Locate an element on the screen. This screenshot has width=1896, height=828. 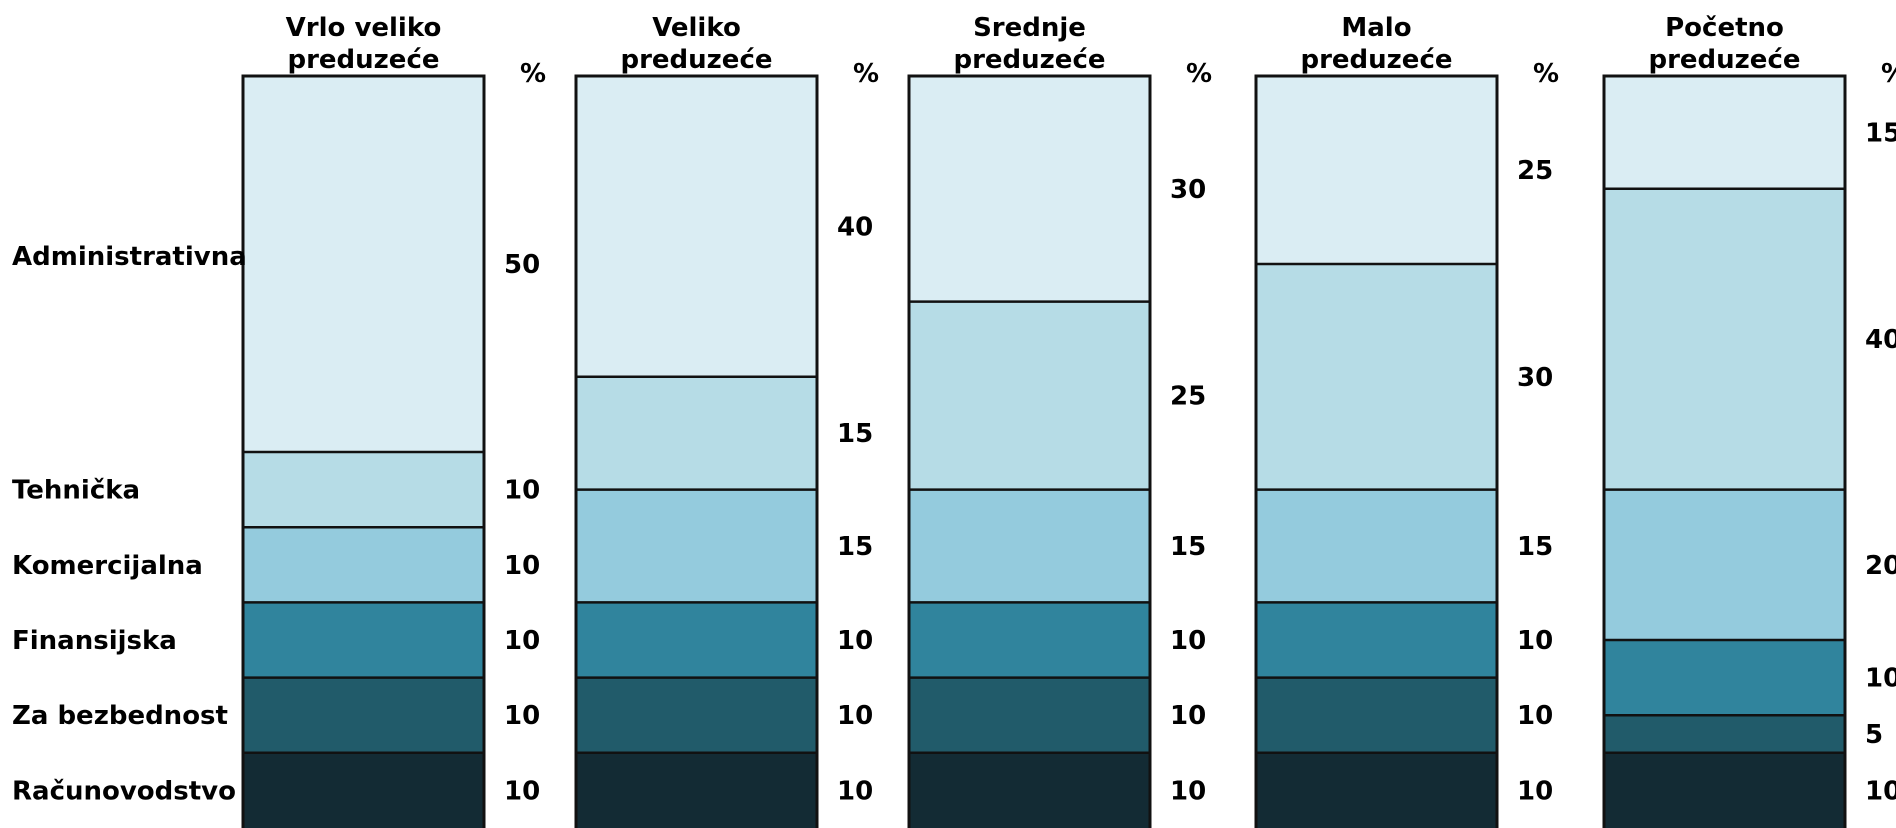
column-header: Početno is located at coordinates (1724, 28).